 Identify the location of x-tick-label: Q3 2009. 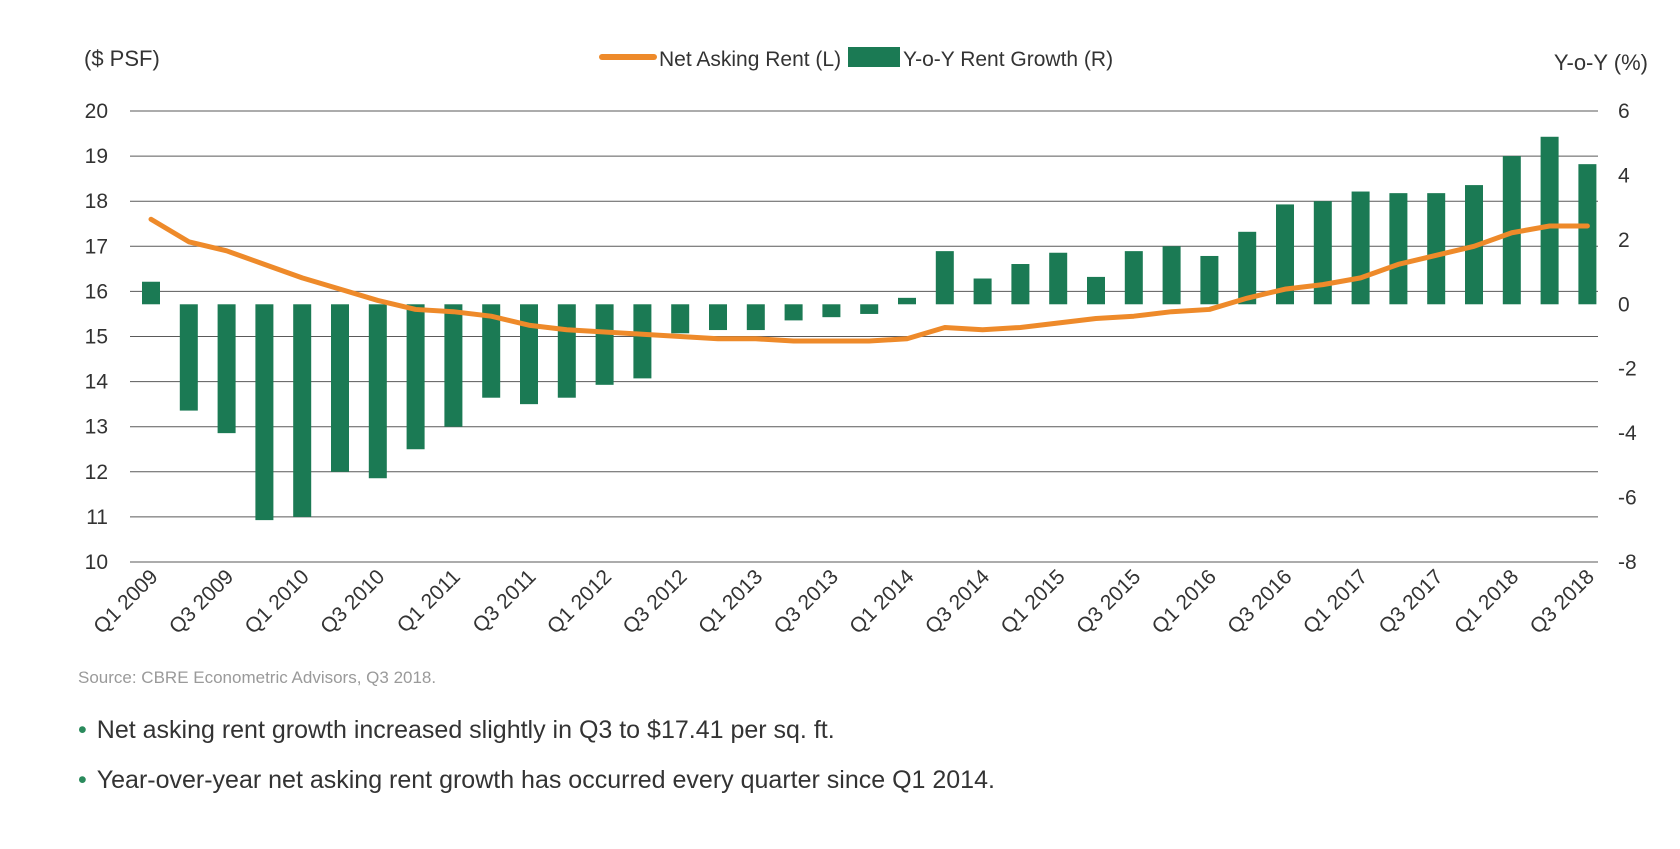
(201, 601).